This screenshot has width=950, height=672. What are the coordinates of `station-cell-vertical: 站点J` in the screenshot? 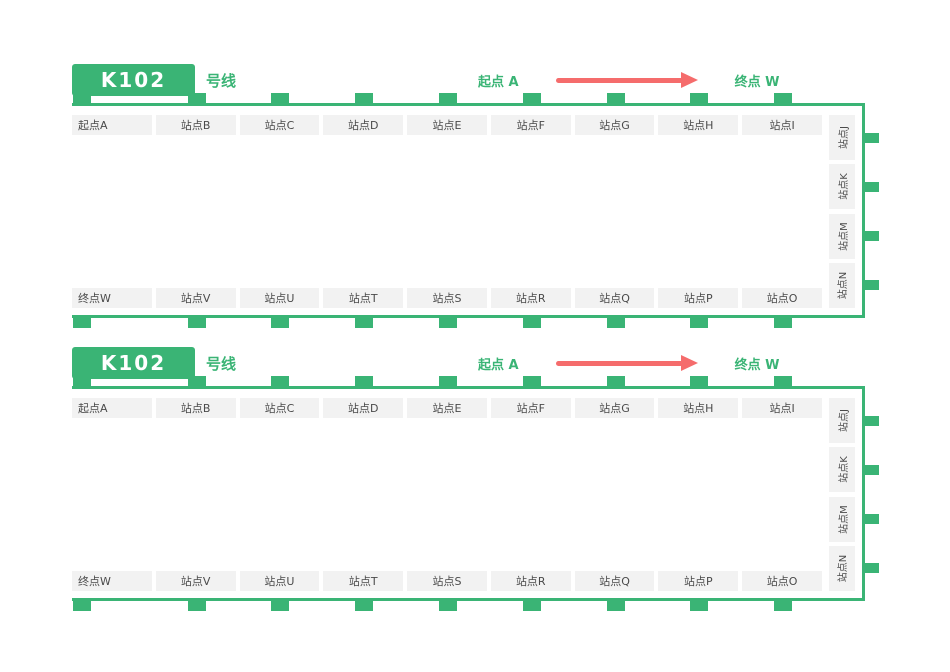 It's located at (842, 137).